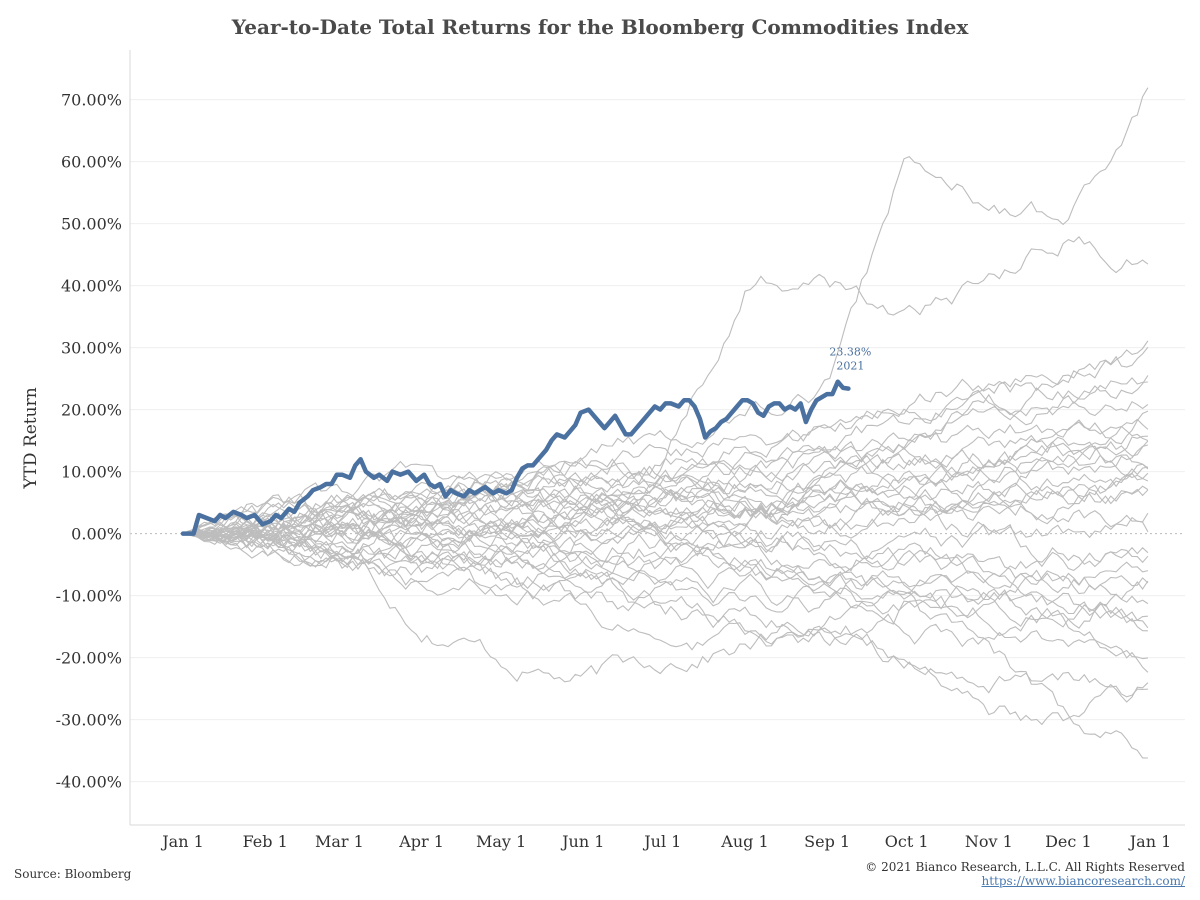  I want to click on x-tick-label: Feb 1, so click(265, 841).